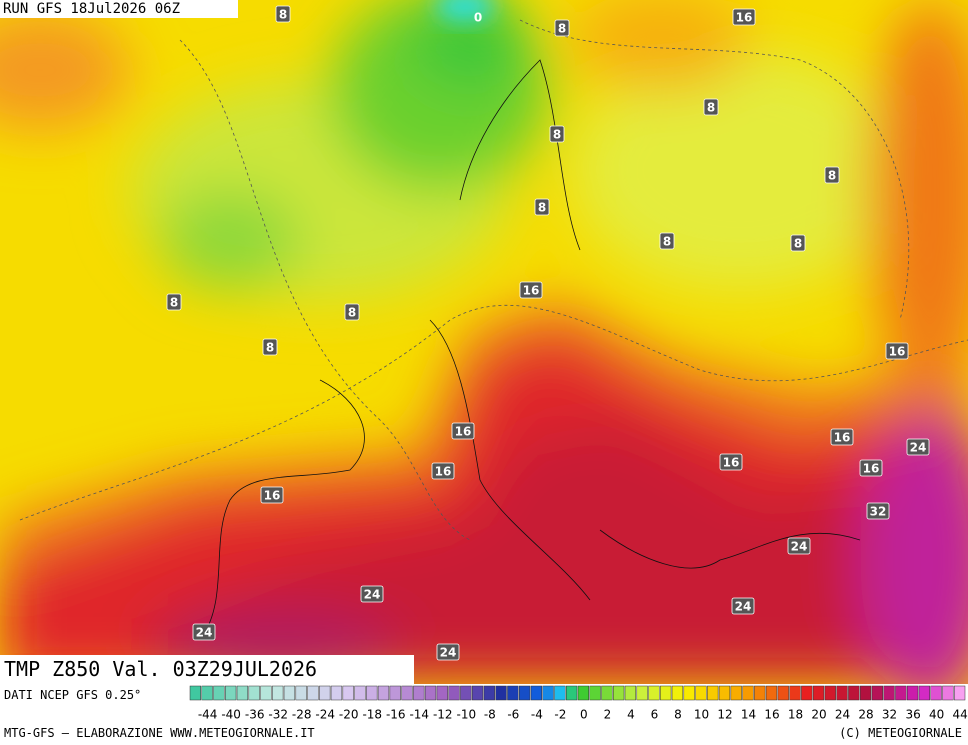  What do you see at coordinates (678, 715) in the screenshot?
I see `scale-label: 8` at bounding box center [678, 715].